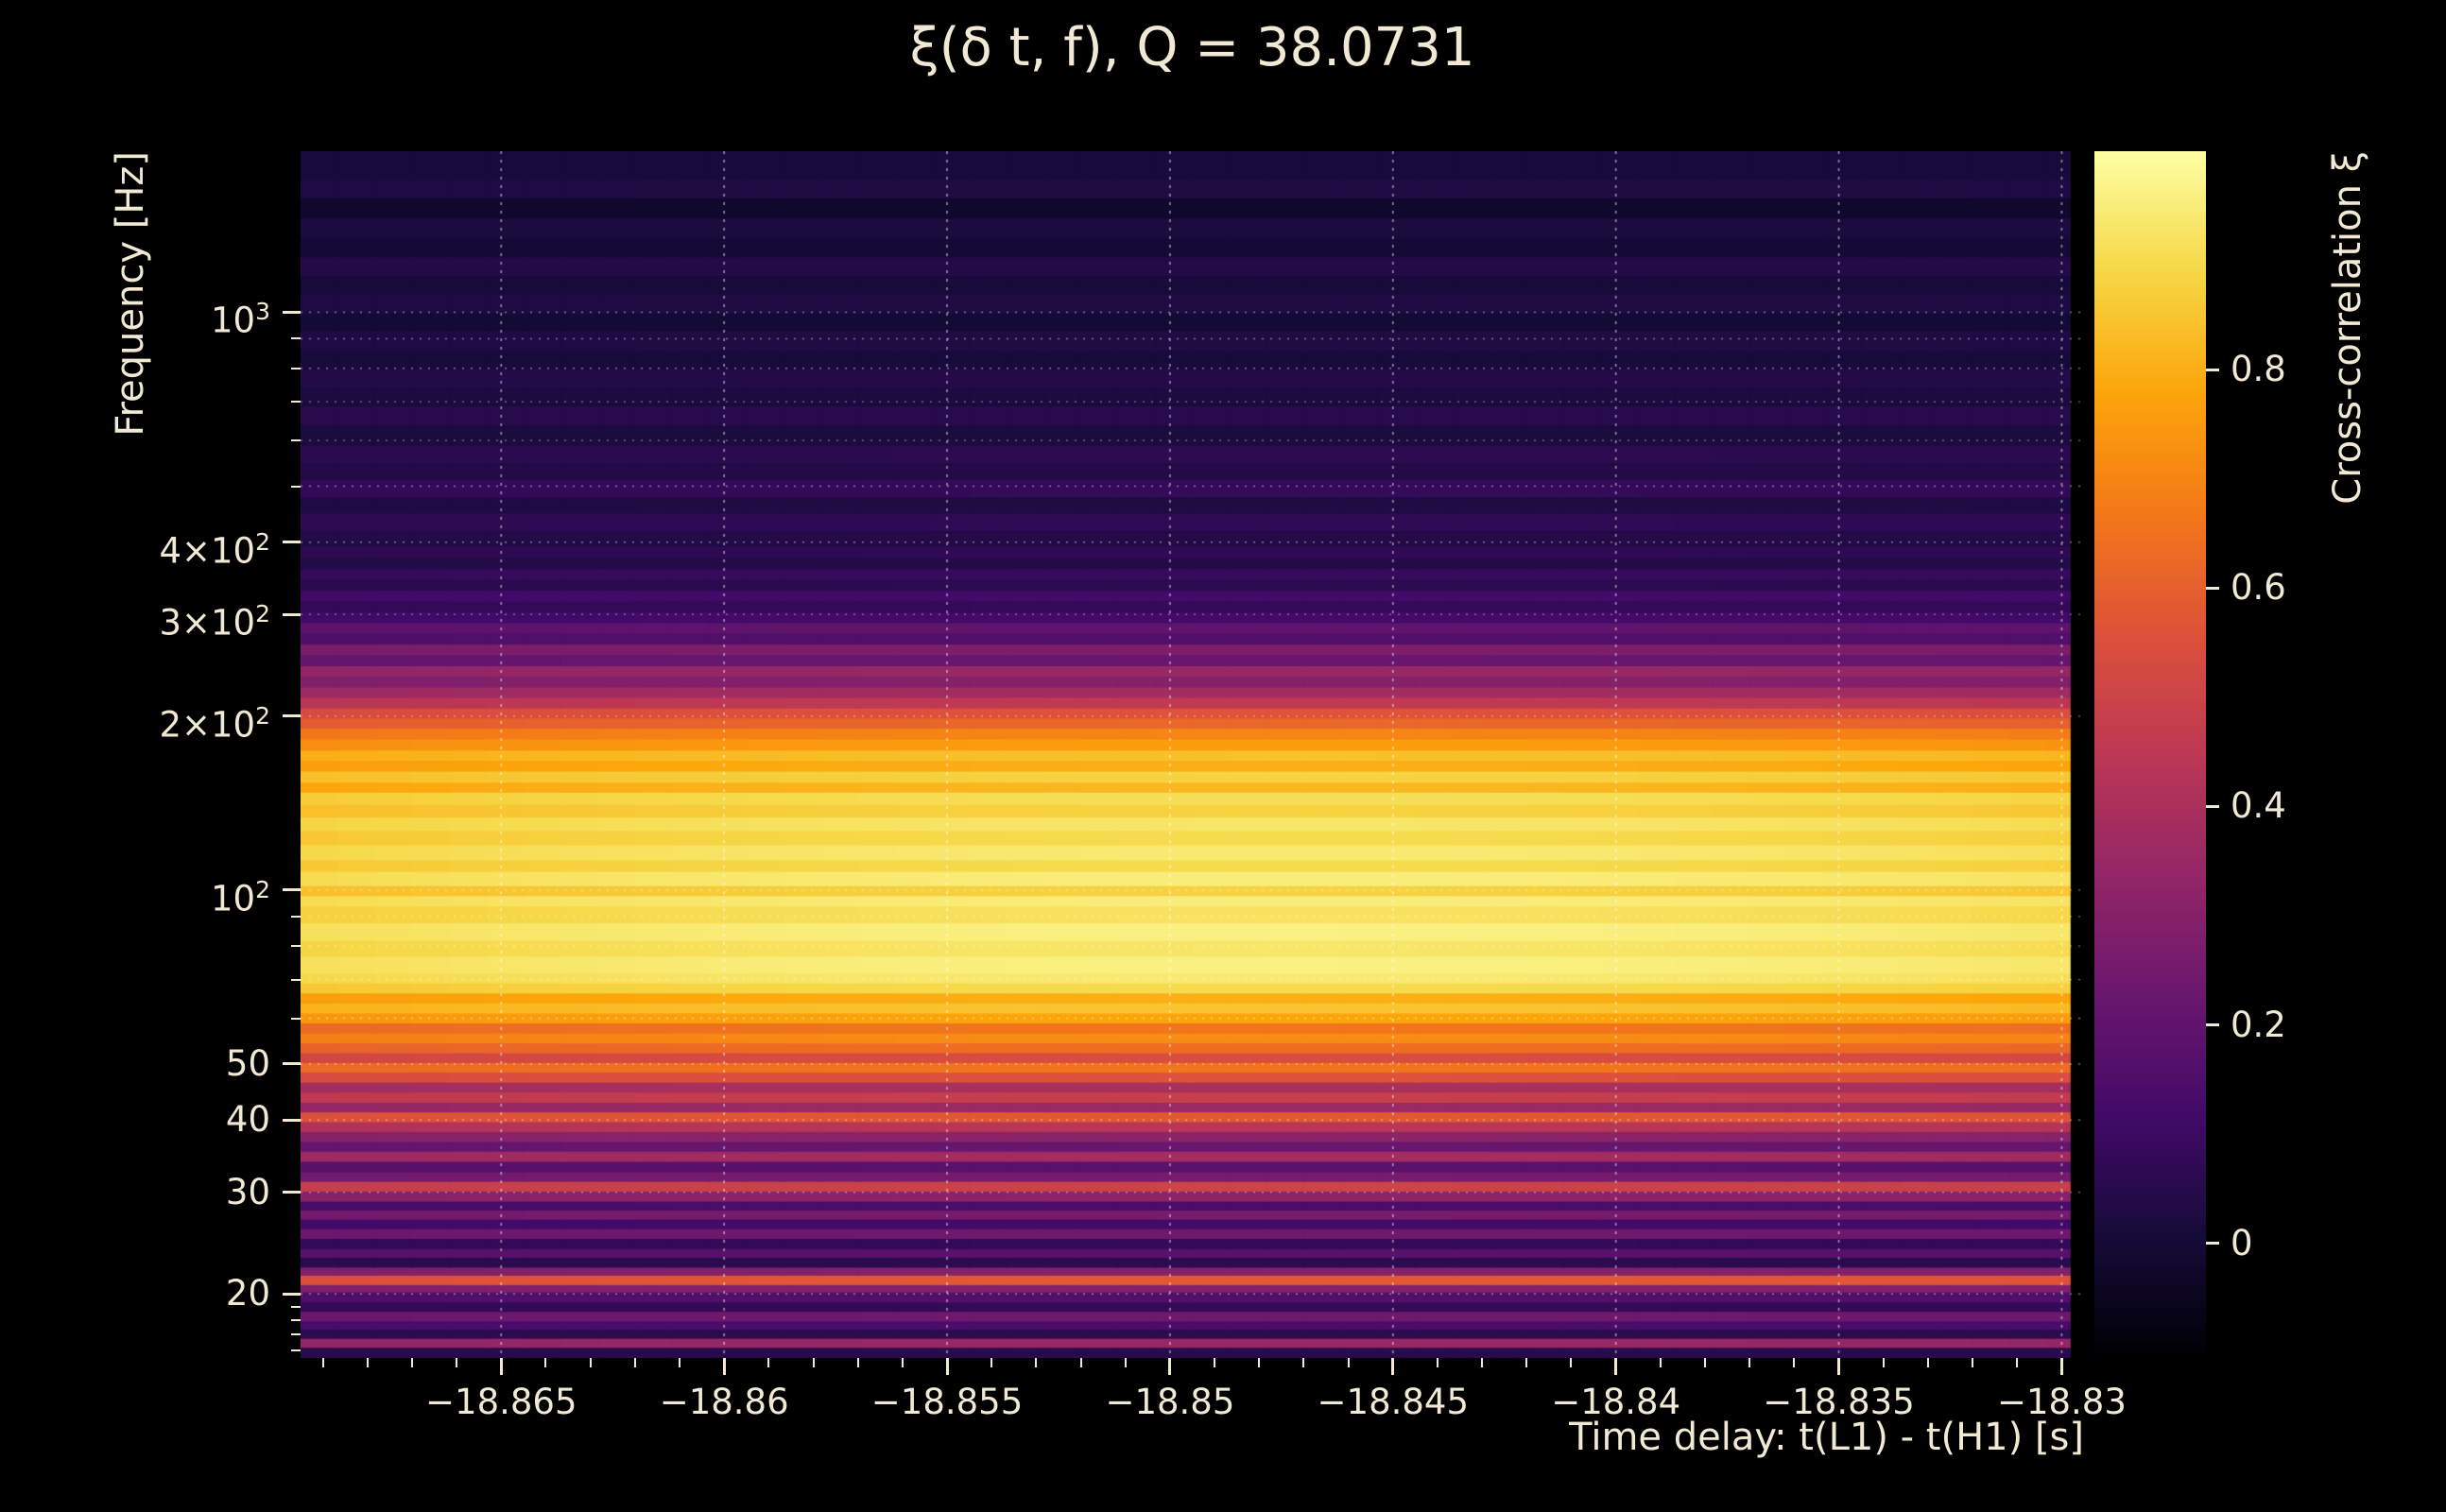 Image resolution: width=2446 pixels, height=1512 pixels. Describe the element at coordinates (1826, 1437) in the screenshot. I see `x-axis-label: Time delay: t(L1) - t(H1) [s]` at that location.